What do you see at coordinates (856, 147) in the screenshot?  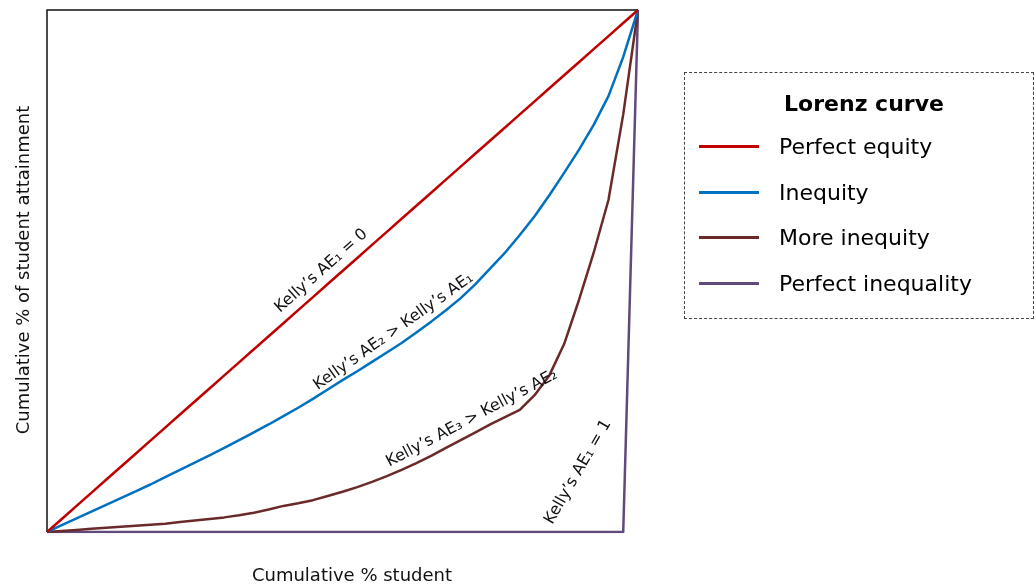 I see `legend-label: Perfect equity` at bounding box center [856, 147].